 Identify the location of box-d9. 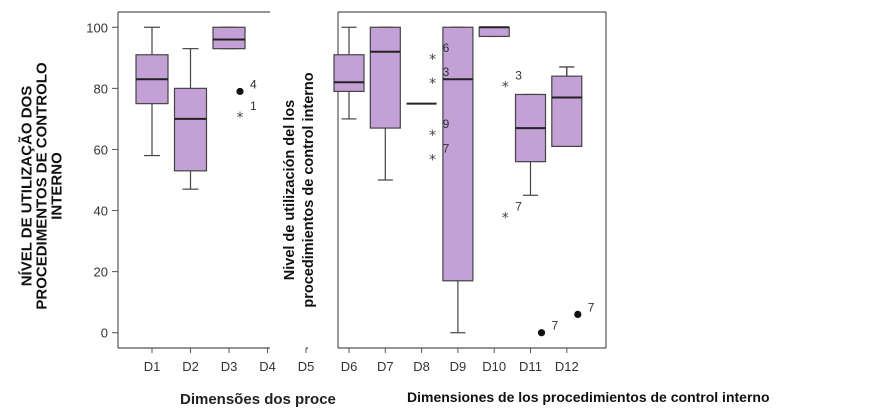
(458, 154).